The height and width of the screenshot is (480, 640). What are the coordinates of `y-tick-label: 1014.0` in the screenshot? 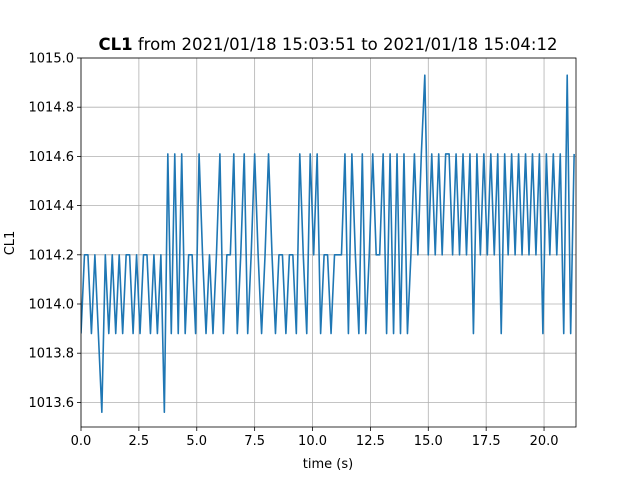 It's located at (52, 305).